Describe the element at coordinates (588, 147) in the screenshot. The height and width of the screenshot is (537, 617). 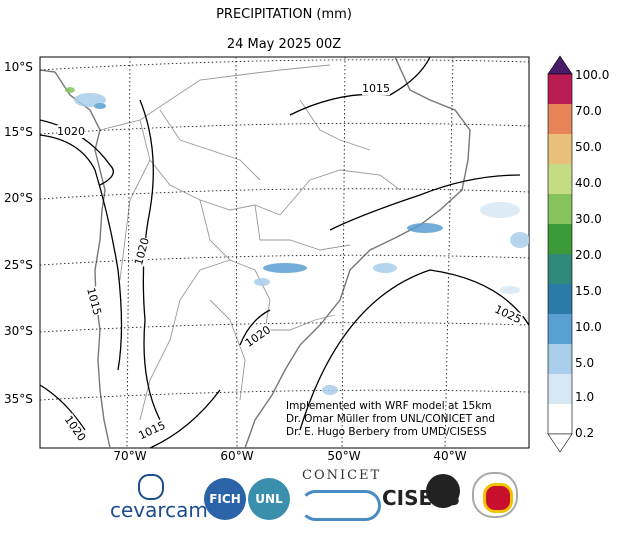
I see `colorbar-label: 50.0` at that location.